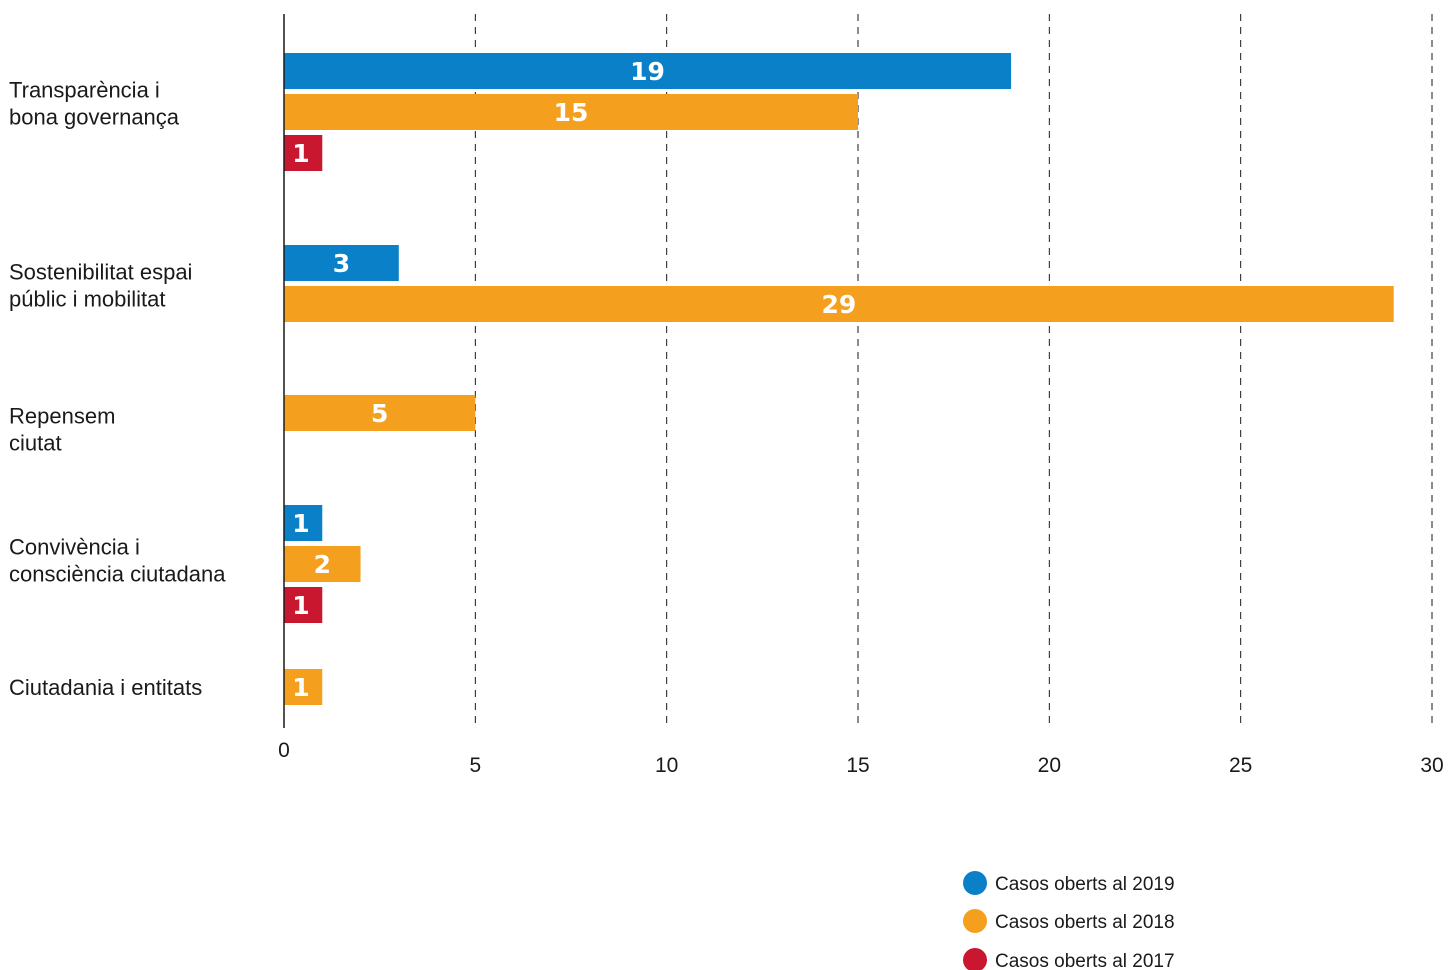 Image resolution: width=1451 pixels, height=970 pixels. I want to click on x-tick-label: 20, so click(1049, 765).